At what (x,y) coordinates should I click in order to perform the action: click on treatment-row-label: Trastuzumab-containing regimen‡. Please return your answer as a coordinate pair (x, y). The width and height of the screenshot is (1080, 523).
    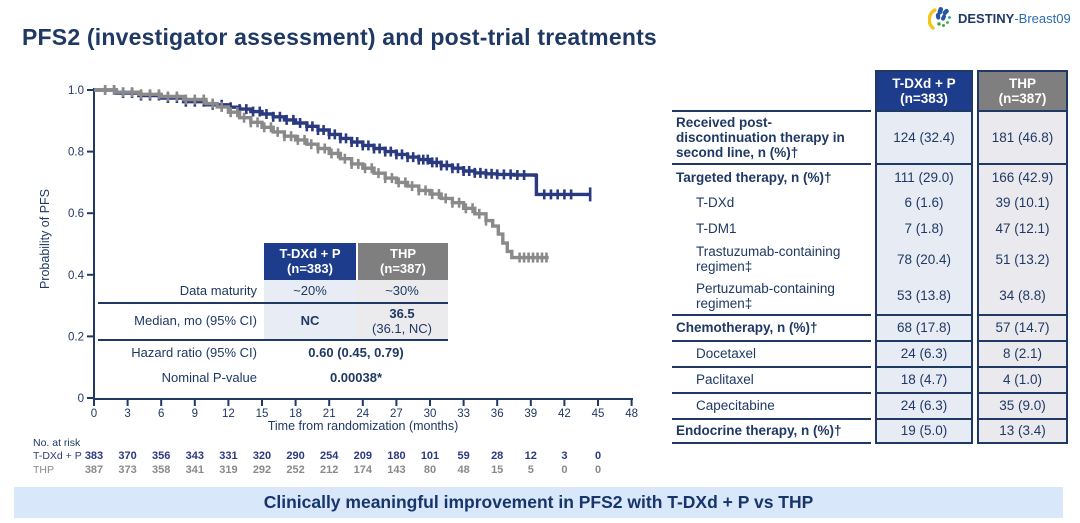
    Looking at the image, I should click on (768, 259).